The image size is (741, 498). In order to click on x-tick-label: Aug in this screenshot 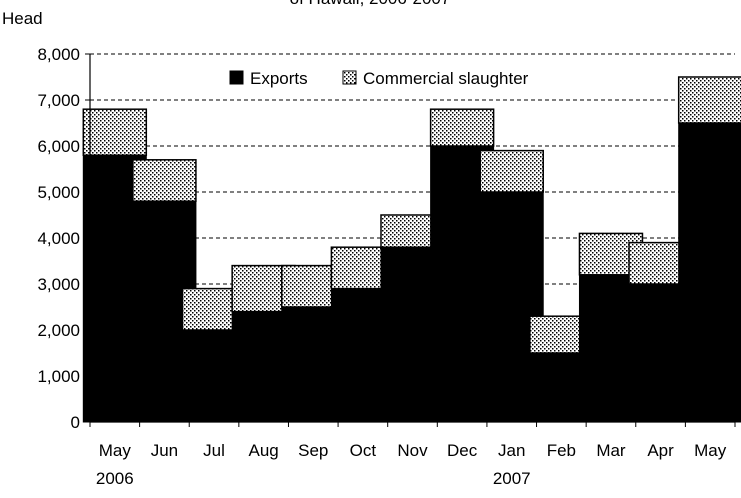, I will do `click(264, 450)`.